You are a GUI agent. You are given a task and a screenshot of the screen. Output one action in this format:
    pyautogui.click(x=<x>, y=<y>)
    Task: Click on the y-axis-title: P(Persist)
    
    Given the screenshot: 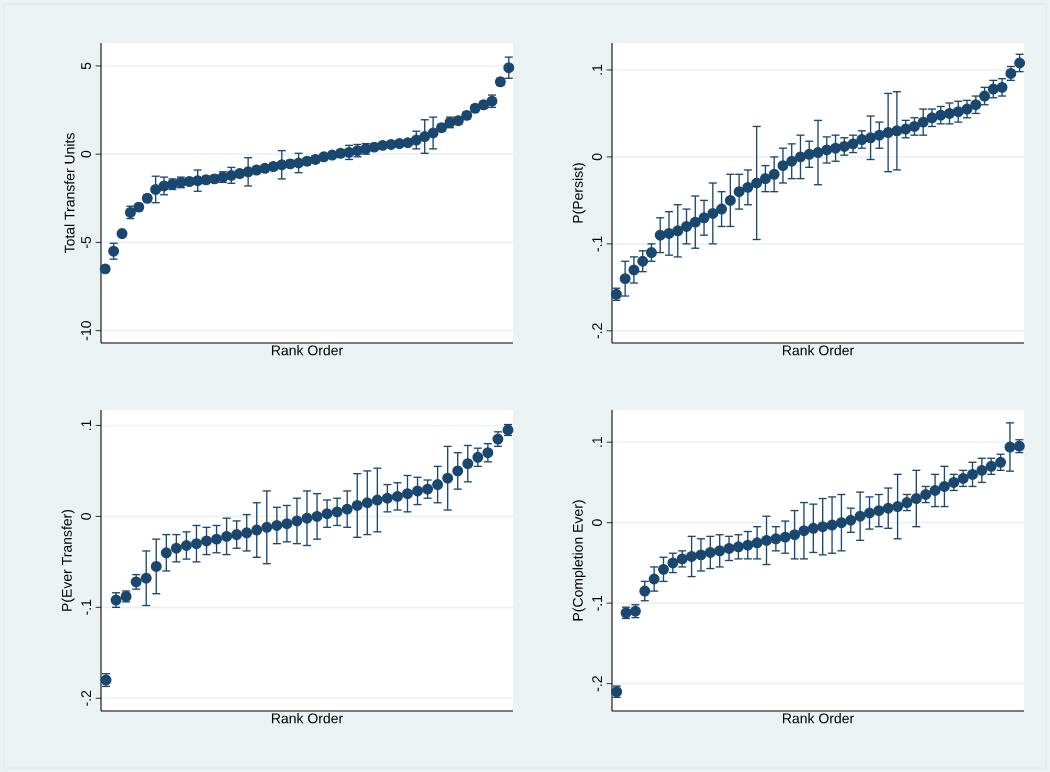 What is the action you would take?
    pyautogui.click(x=579, y=193)
    